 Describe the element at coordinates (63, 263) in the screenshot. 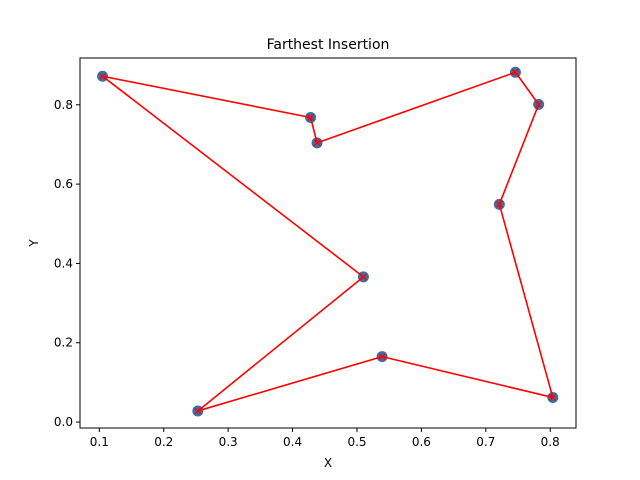

I see `y-tick-label: 0.4` at that location.